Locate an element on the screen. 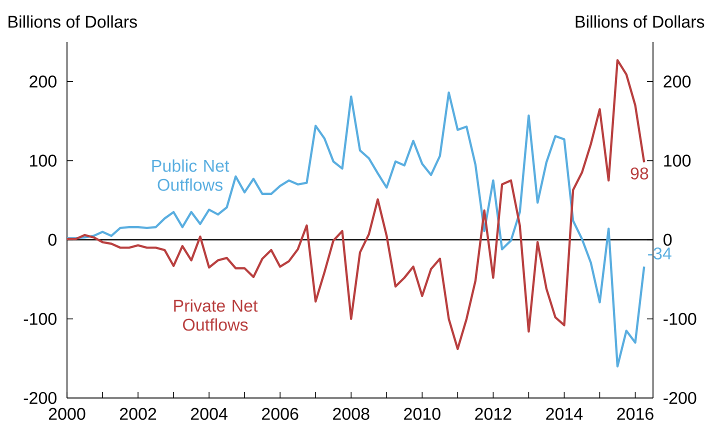  series-label: Private Net Outflows is located at coordinates (216, 315).